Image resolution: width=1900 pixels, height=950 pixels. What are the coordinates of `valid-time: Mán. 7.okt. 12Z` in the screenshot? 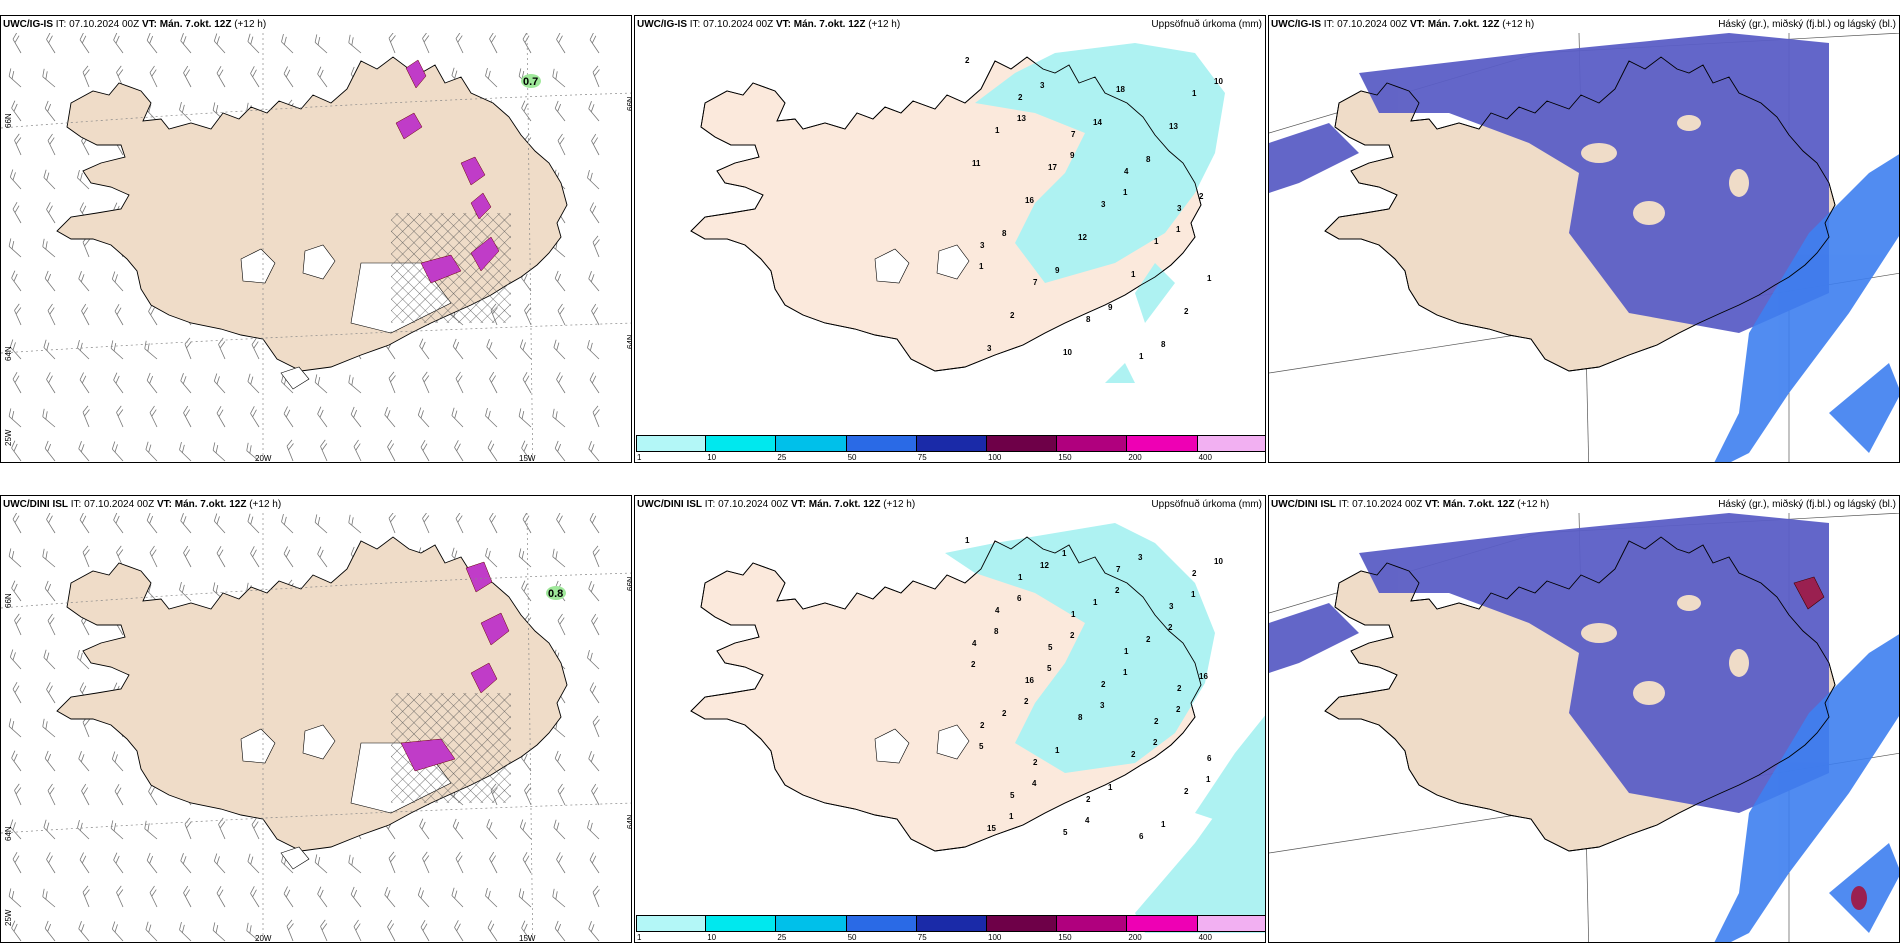 It's located at (195, 24).